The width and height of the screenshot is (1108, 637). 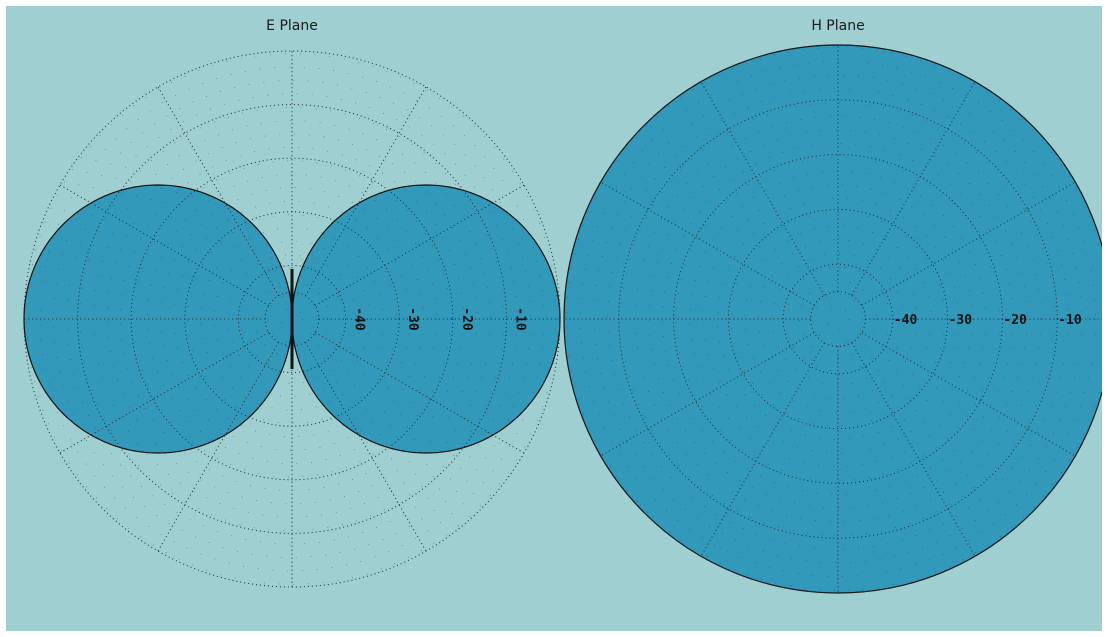 What do you see at coordinates (359, 319) in the screenshot?
I see `e-plane-tick-label: -40` at bounding box center [359, 319].